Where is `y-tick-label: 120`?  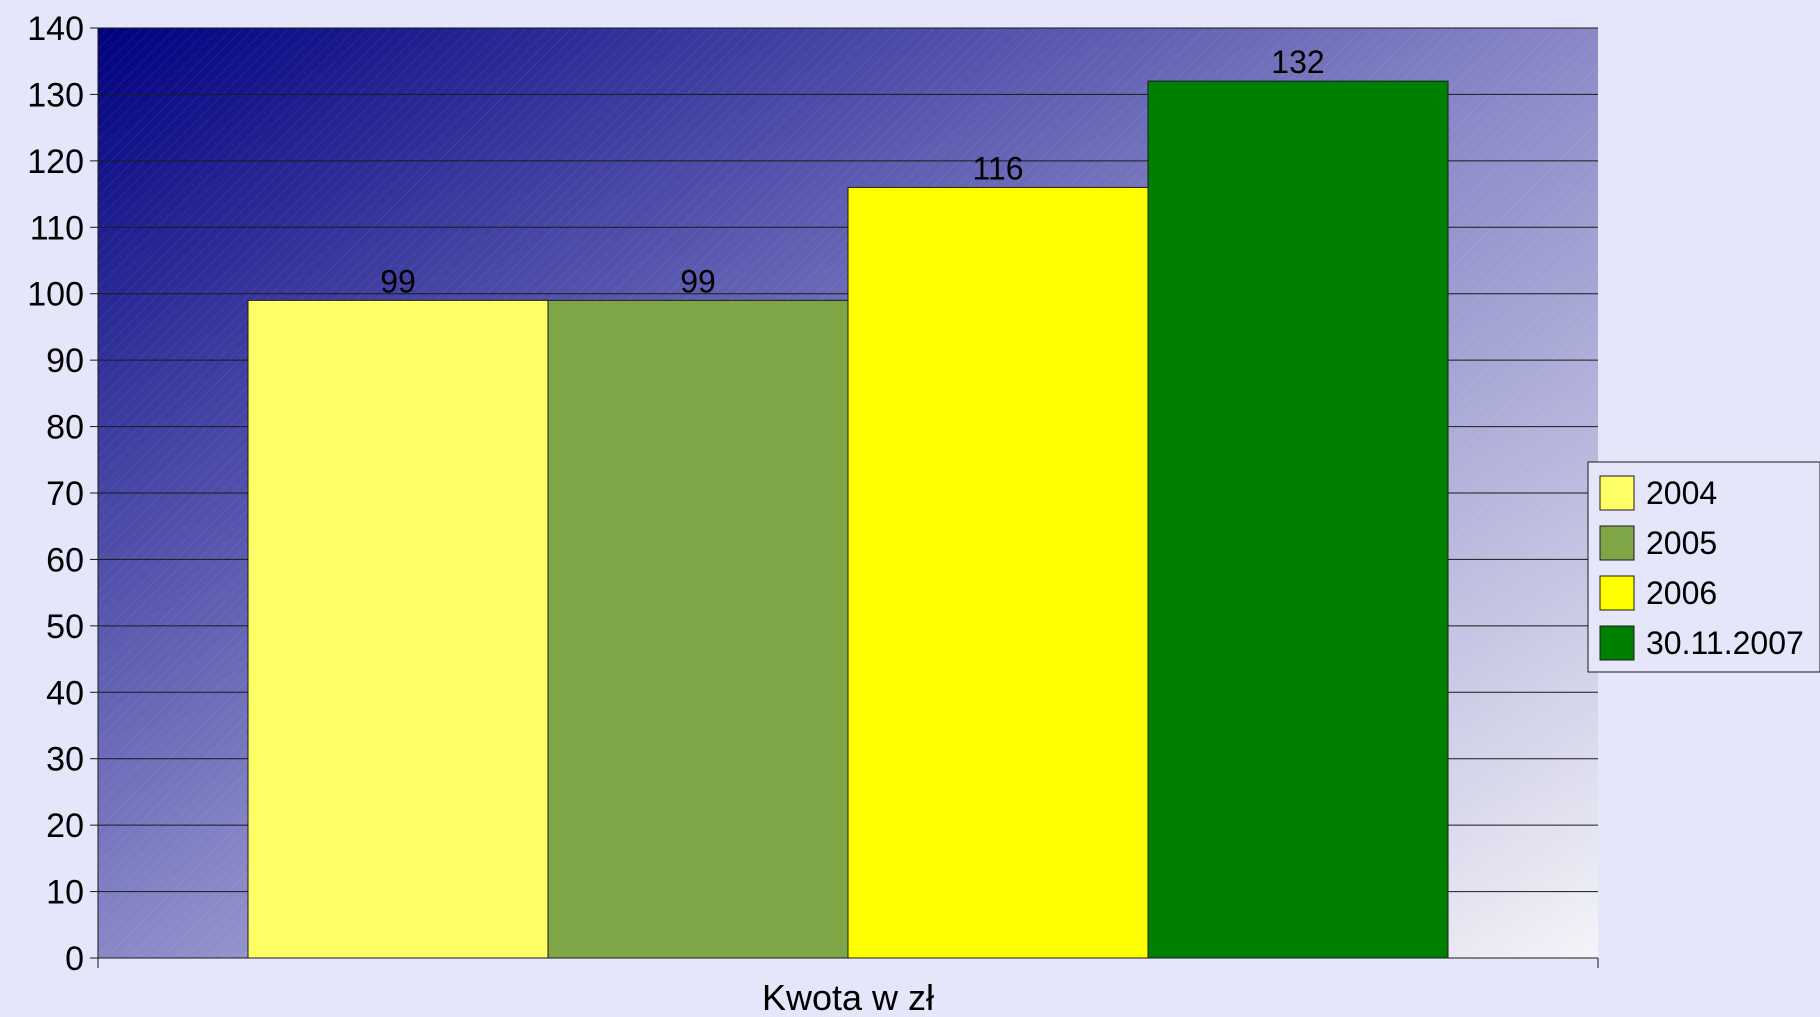
y-tick-label: 120 is located at coordinates (55, 162).